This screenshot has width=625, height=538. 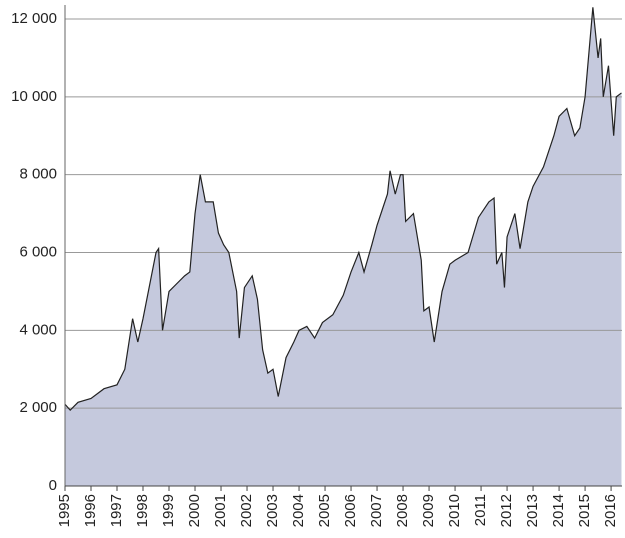 I want to click on x-tick-label: 2013, so click(x=532, y=510).